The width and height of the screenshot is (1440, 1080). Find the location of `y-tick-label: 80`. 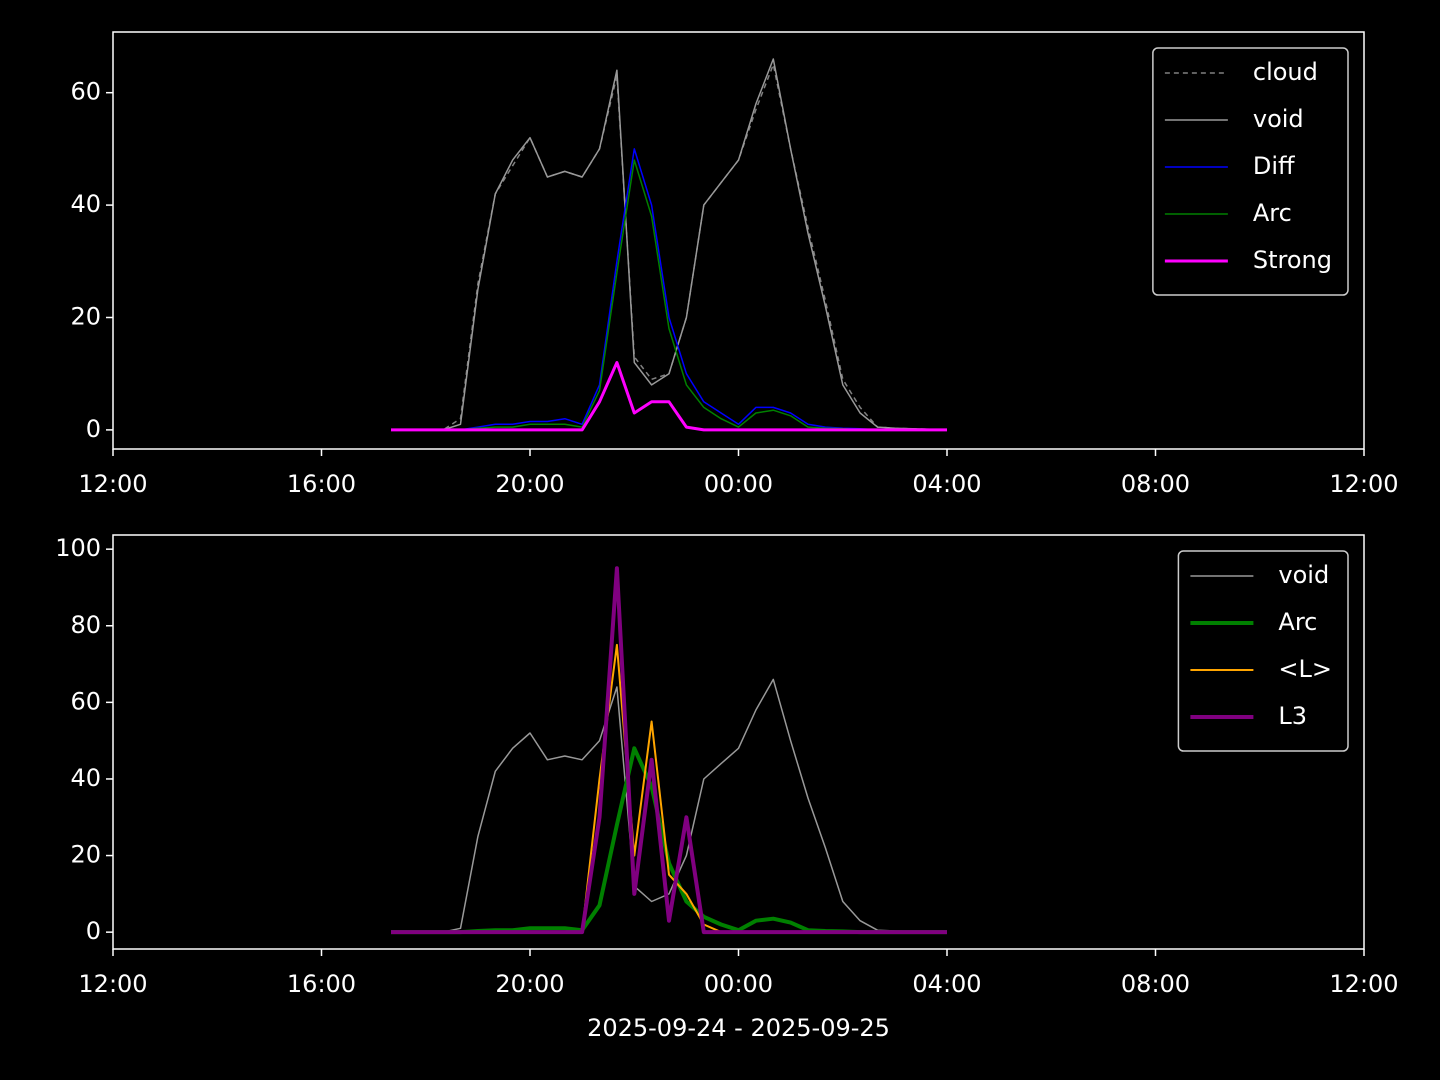

y-tick-label: 80 is located at coordinates (85, 625).